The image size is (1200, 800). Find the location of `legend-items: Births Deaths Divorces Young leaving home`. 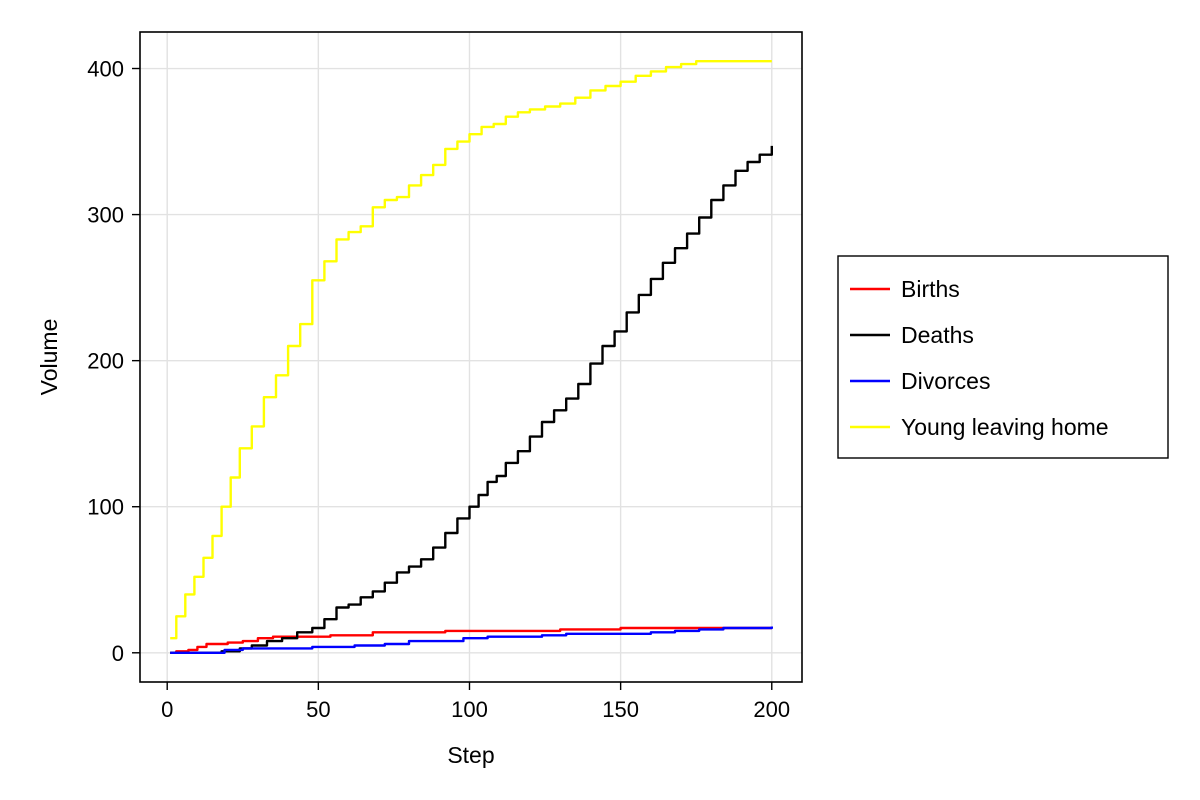

legend-items: Births Deaths Divorces Young leaving home is located at coordinates (979, 358).